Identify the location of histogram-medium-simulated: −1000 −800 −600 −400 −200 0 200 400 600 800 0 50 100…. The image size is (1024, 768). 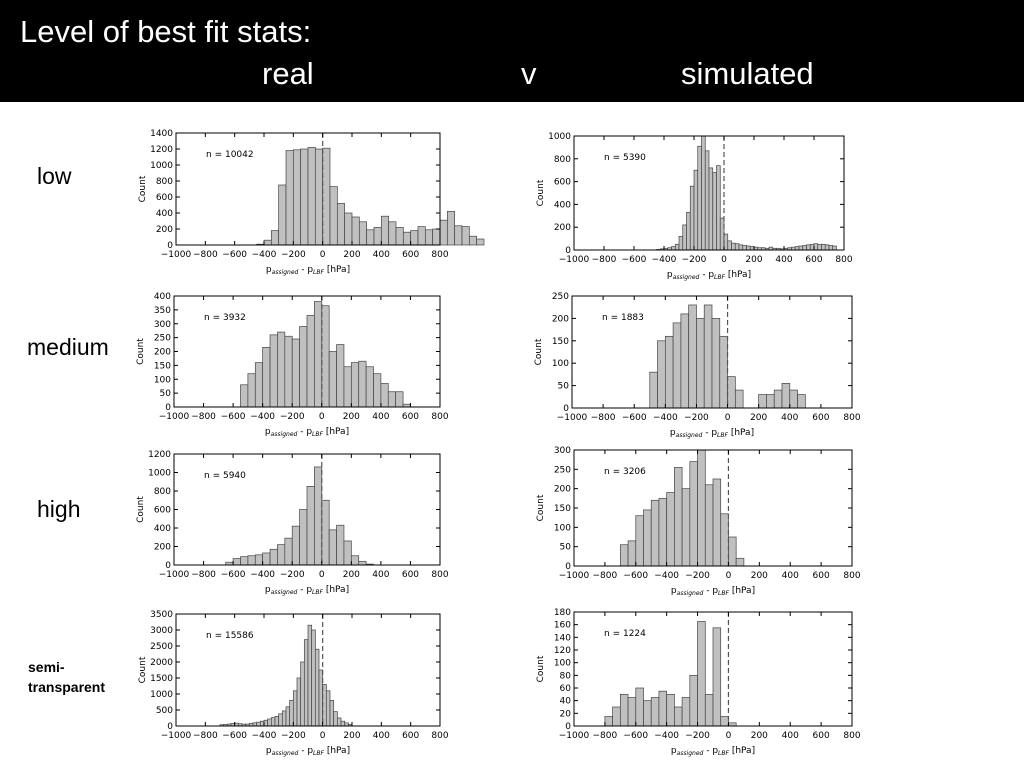
(697, 365).